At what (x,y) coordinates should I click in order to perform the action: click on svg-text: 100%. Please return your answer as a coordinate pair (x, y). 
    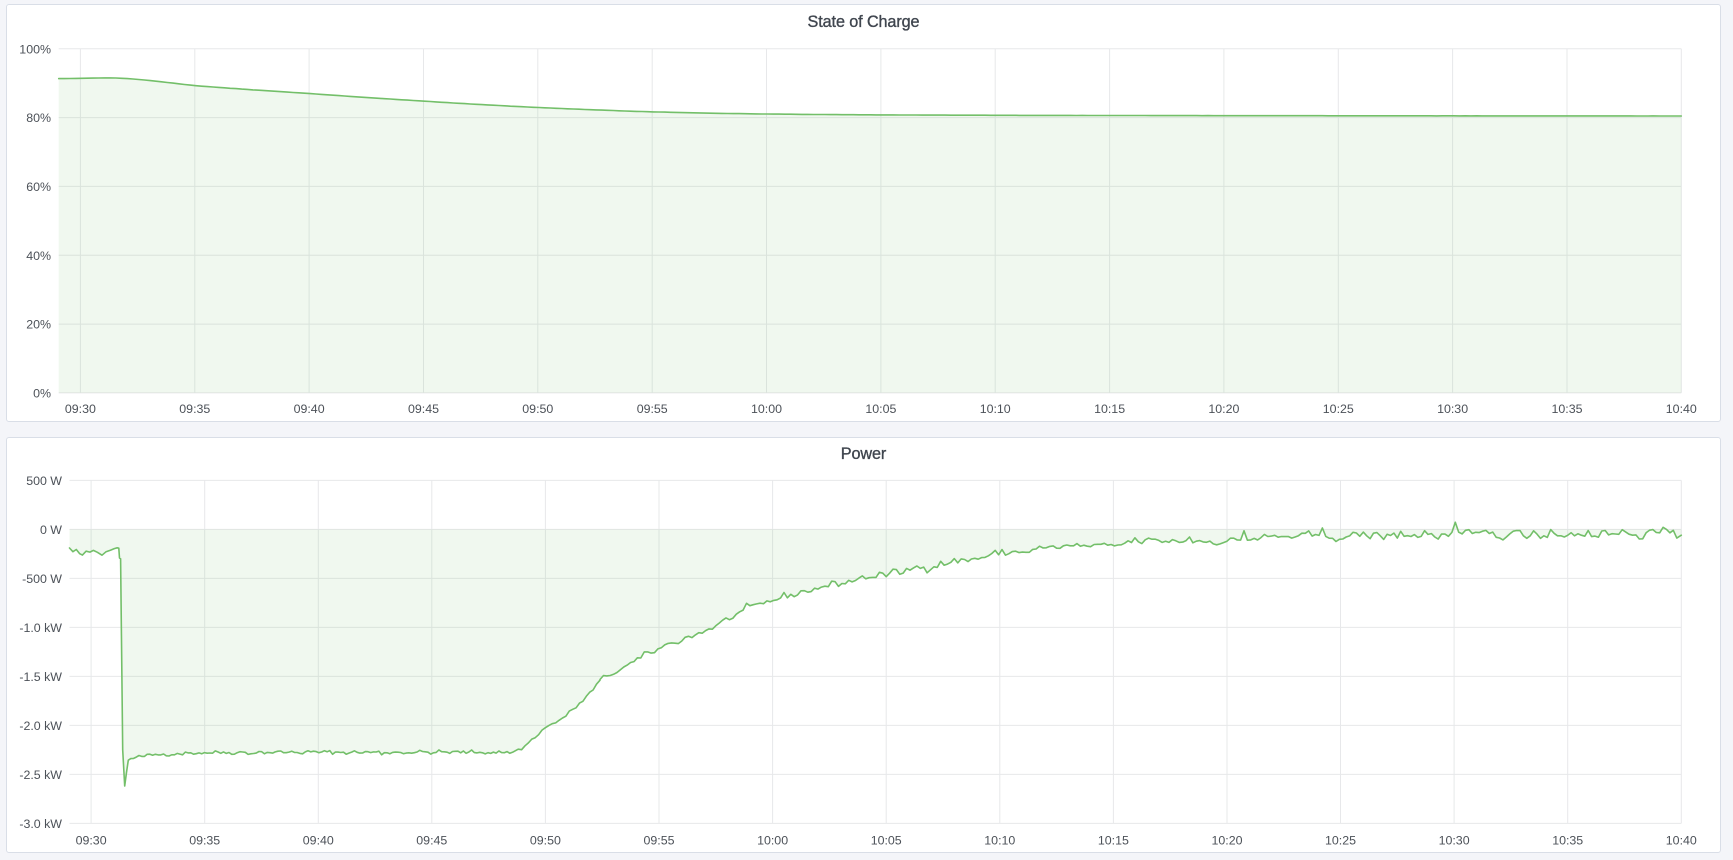
    Looking at the image, I should click on (35, 49).